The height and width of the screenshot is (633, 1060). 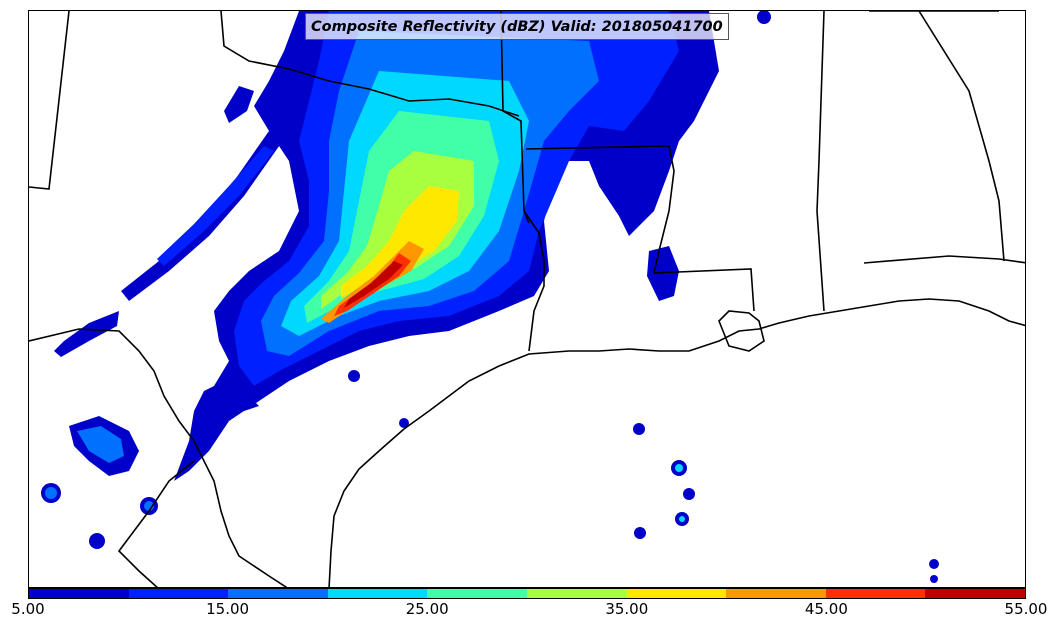 What do you see at coordinates (370, 64) in the screenshot?
I see `boundary-ok-tx` at bounding box center [370, 64].